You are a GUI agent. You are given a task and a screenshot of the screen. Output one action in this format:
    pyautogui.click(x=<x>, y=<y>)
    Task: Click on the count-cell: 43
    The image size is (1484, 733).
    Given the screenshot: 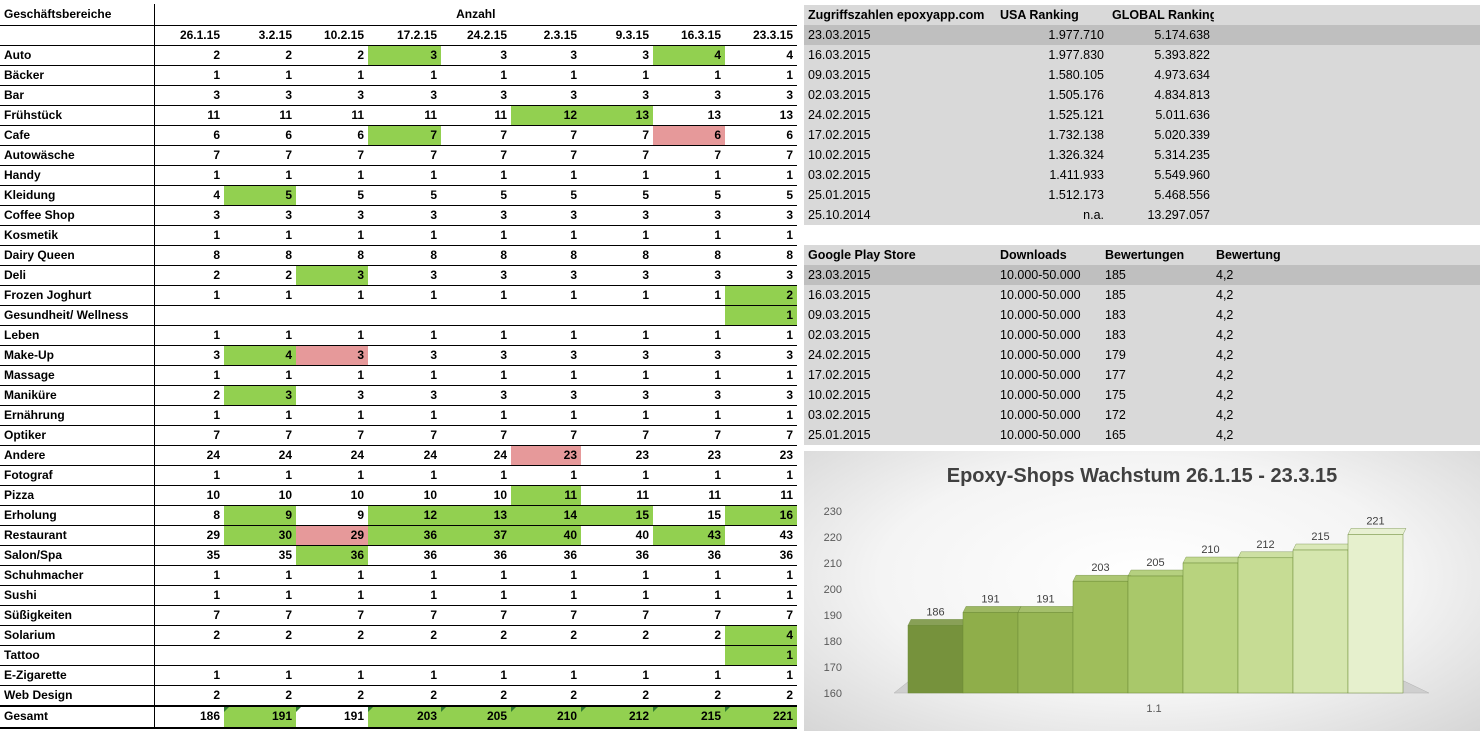 What is the action you would take?
    pyautogui.click(x=689, y=535)
    